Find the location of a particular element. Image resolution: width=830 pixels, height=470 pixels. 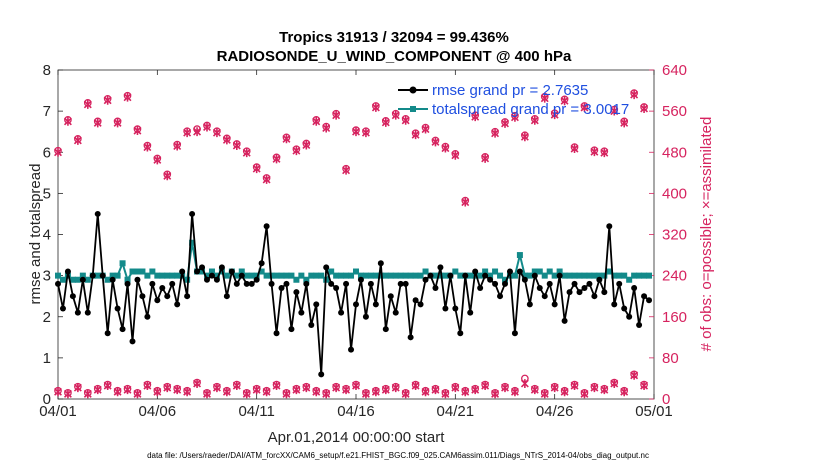

y-tick-label: 0 is located at coordinates (47, 399).